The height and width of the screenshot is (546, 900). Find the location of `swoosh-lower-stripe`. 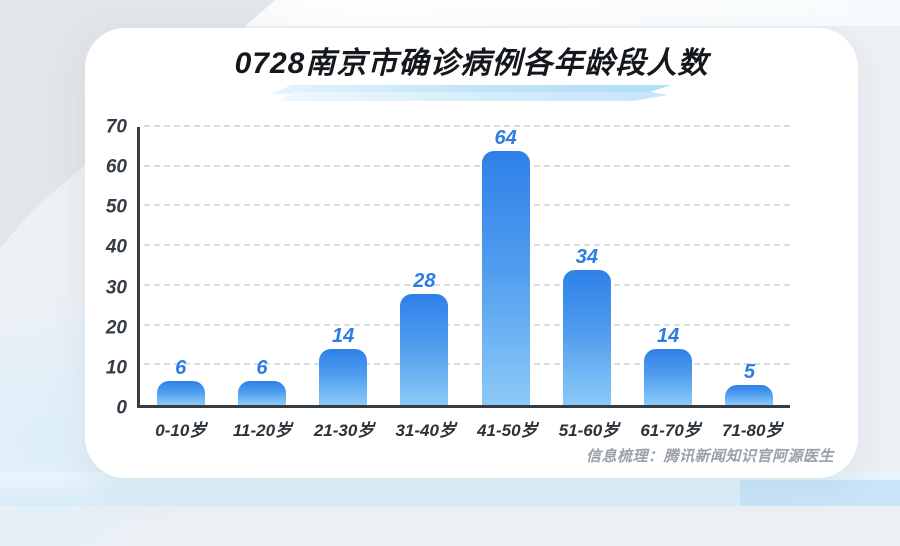

swoosh-lower-stripe is located at coordinates (473, 96).